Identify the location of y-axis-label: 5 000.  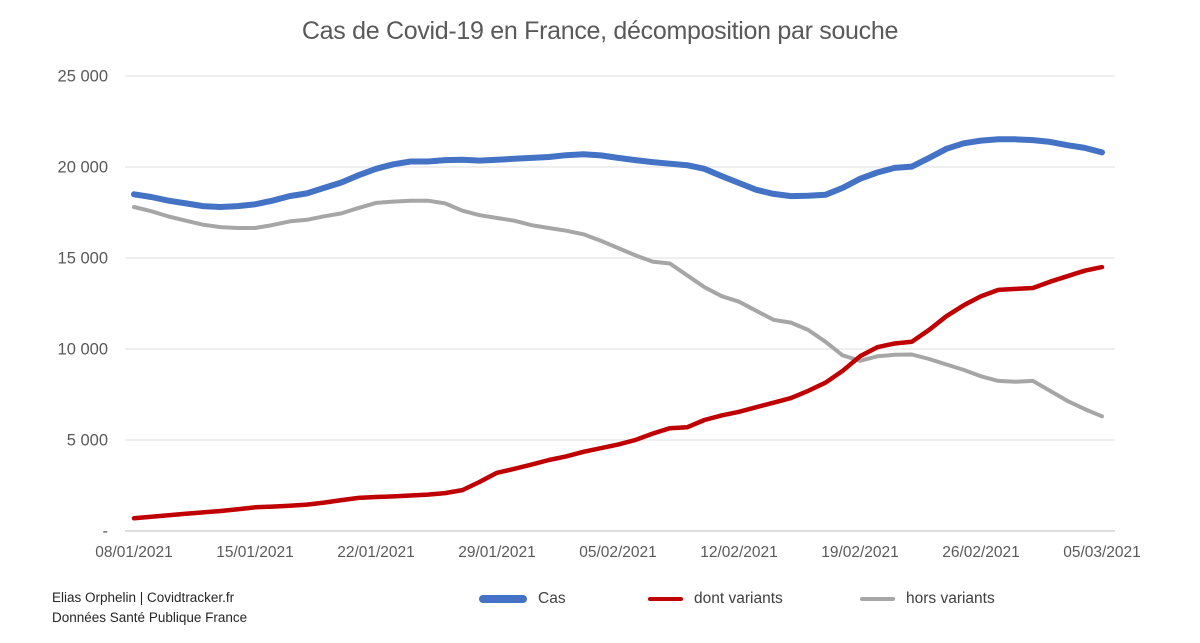
(87, 441).